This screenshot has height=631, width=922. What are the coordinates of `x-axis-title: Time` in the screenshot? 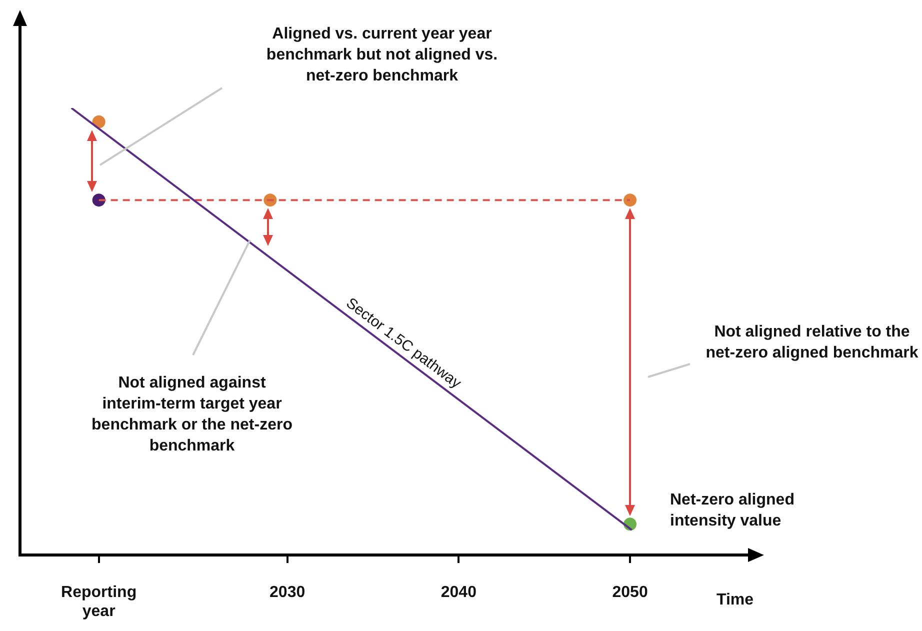 It's located at (735, 599).